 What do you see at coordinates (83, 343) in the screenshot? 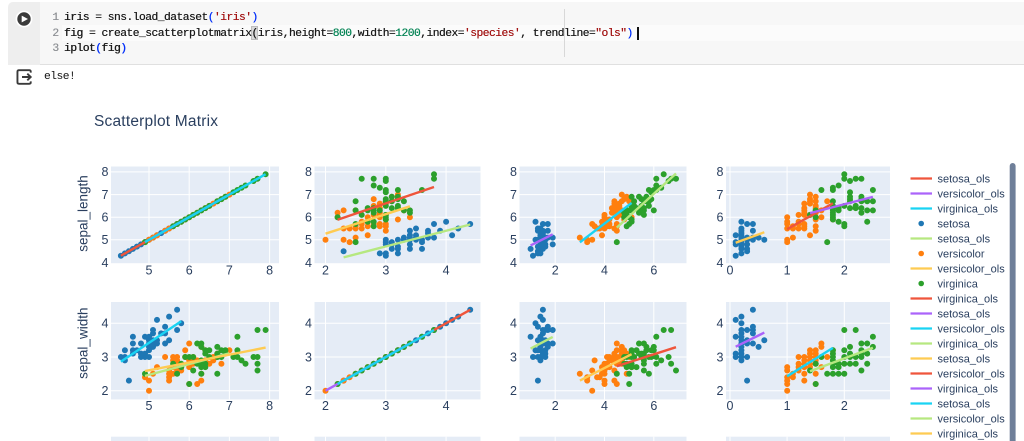
I see `svg-text: sepal_width` at bounding box center [83, 343].